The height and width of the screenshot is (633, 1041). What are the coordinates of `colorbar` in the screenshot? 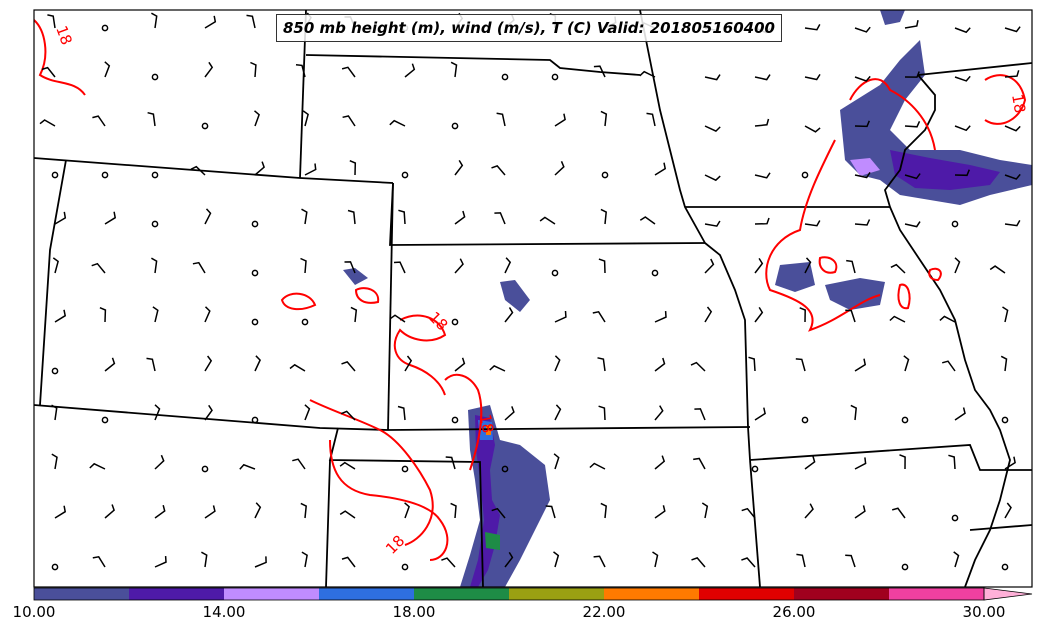 It's located at (533, 594).